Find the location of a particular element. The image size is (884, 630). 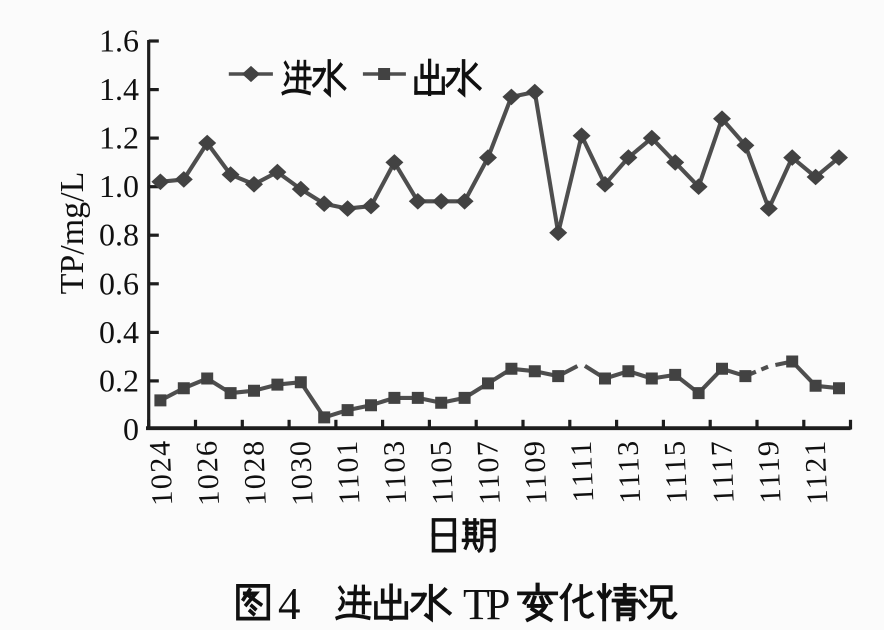

svg-text: 1117 is located at coordinates (723, 472).